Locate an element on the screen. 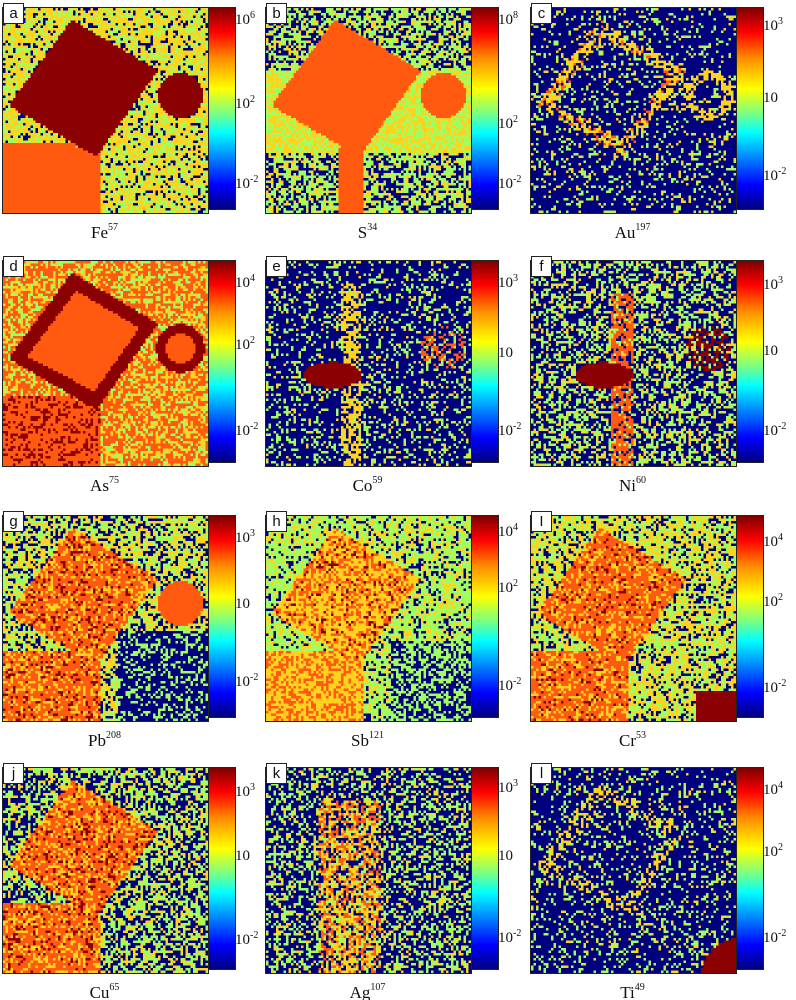  panel-k: k 10³ 10 10-2 Ag107 is located at coordinates (397, 881).